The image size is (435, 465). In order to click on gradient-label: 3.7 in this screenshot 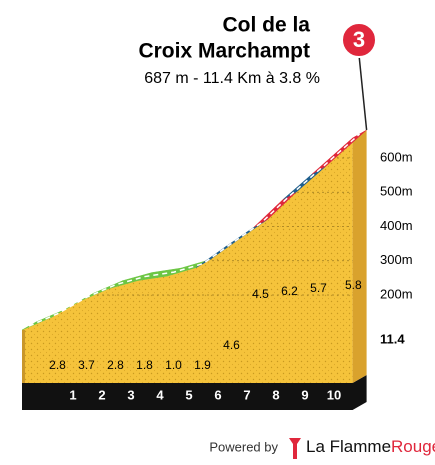, I will do `click(86, 365)`.